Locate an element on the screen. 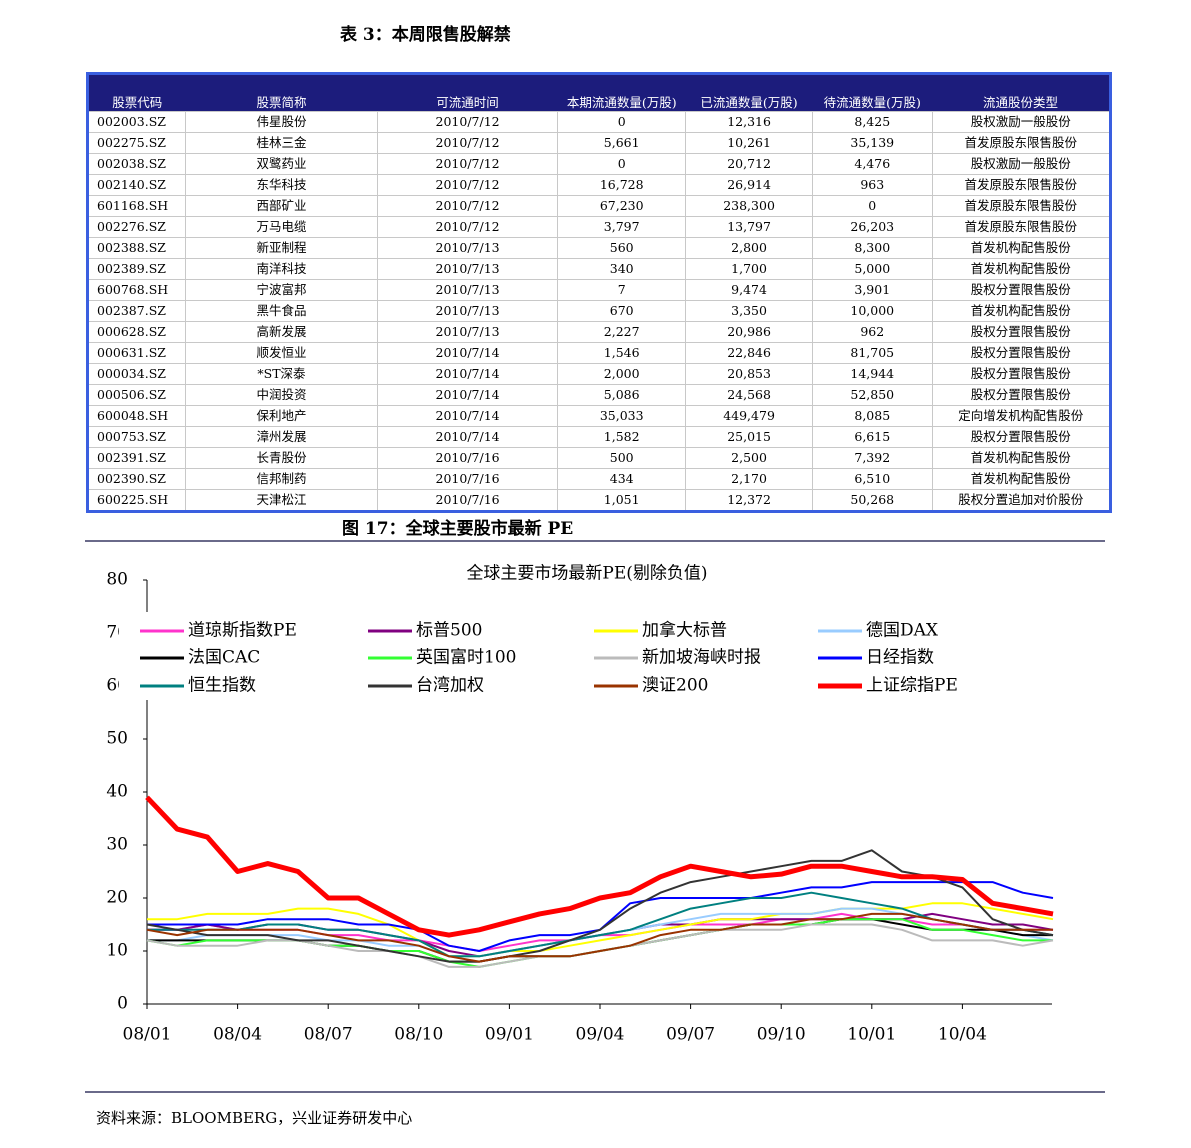 The width and height of the screenshot is (1191, 1148). table-cell: 8,425 is located at coordinates (872, 122).